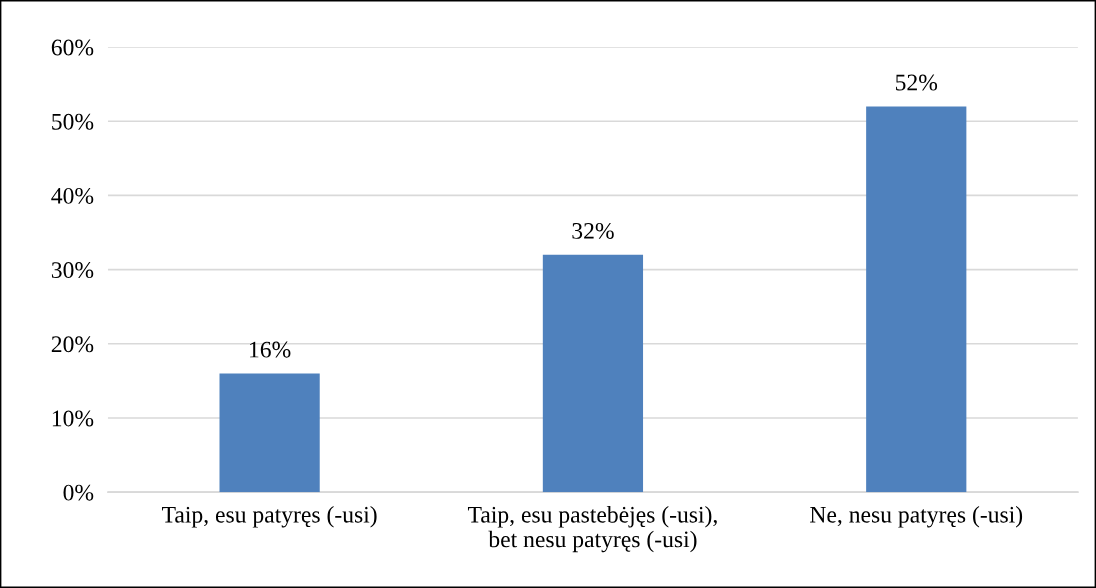 The width and height of the screenshot is (1096, 588). I want to click on y-tick-label: 0%, so click(78, 492).